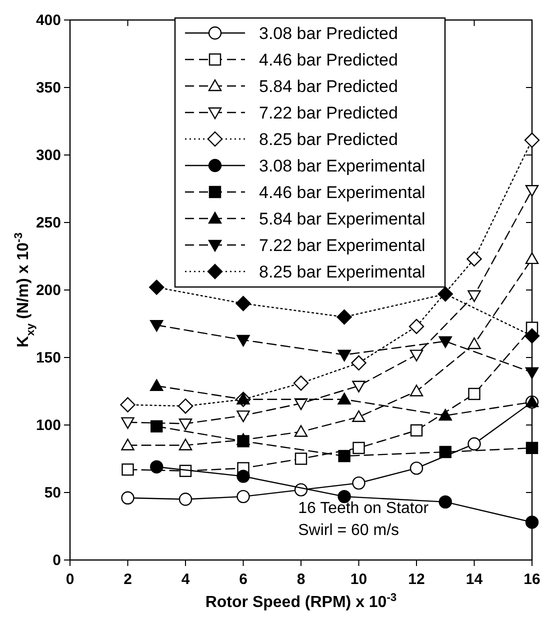 This screenshot has height=622, width=557. What do you see at coordinates (342, 272) in the screenshot?
I see `legend-label: 8.25 bar Experimental` at bounding box center [342, 272].